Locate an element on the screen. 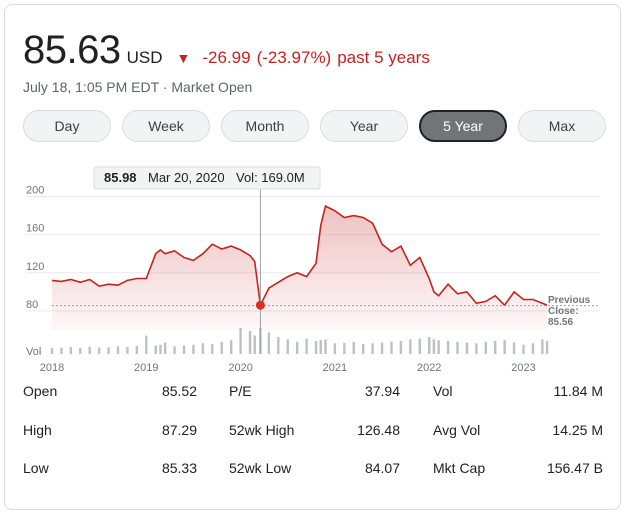 Image resolution: width=626 pixels, height=513 pixels. tooltip-box is located at coordinates (207, 178).